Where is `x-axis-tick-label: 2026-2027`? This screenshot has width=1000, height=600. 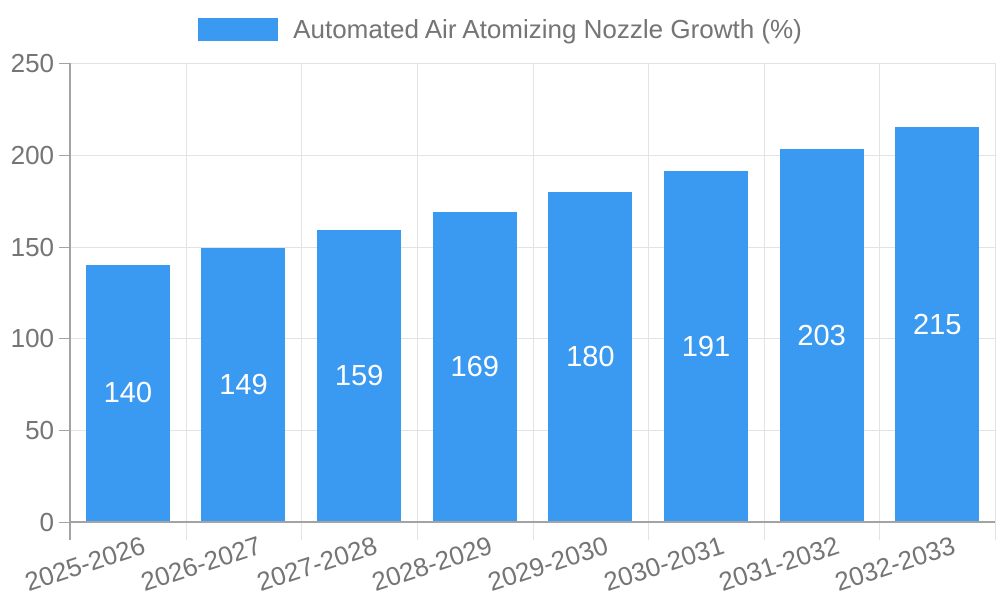
x-axis-tick-label: 2026-2027 is located at coordinates (201, 563).